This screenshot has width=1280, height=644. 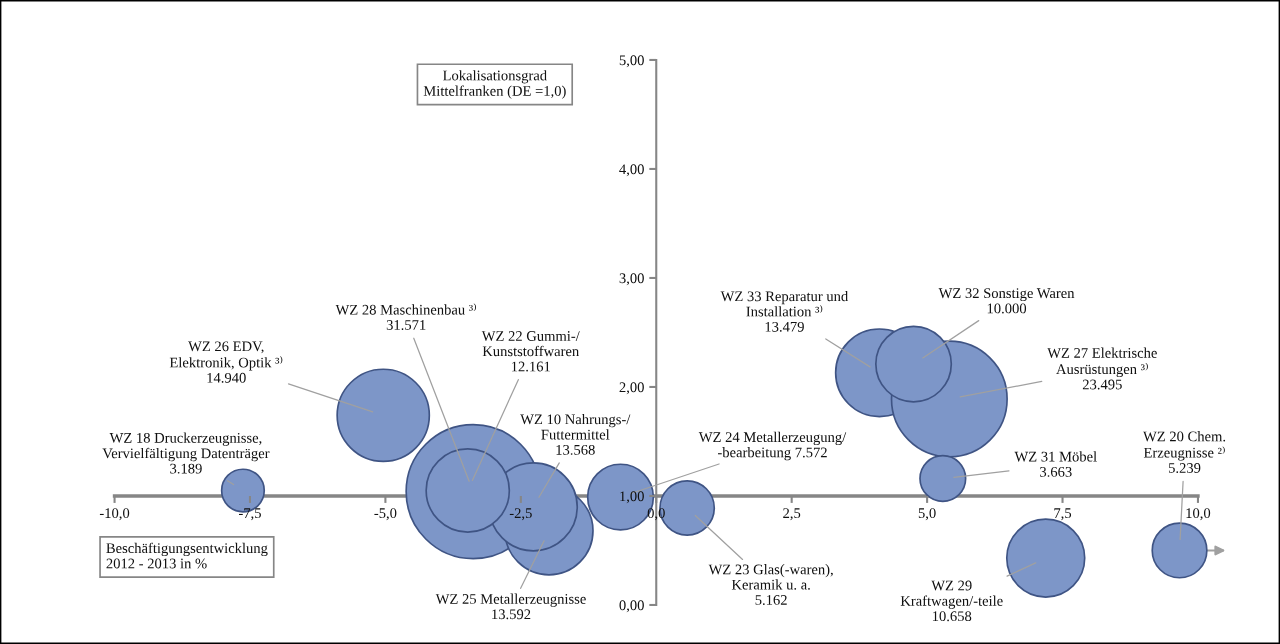 I want to click on data-label: WZ 28 Maschinenbau ³⁾ 31.571, so click(x=406, y=316).